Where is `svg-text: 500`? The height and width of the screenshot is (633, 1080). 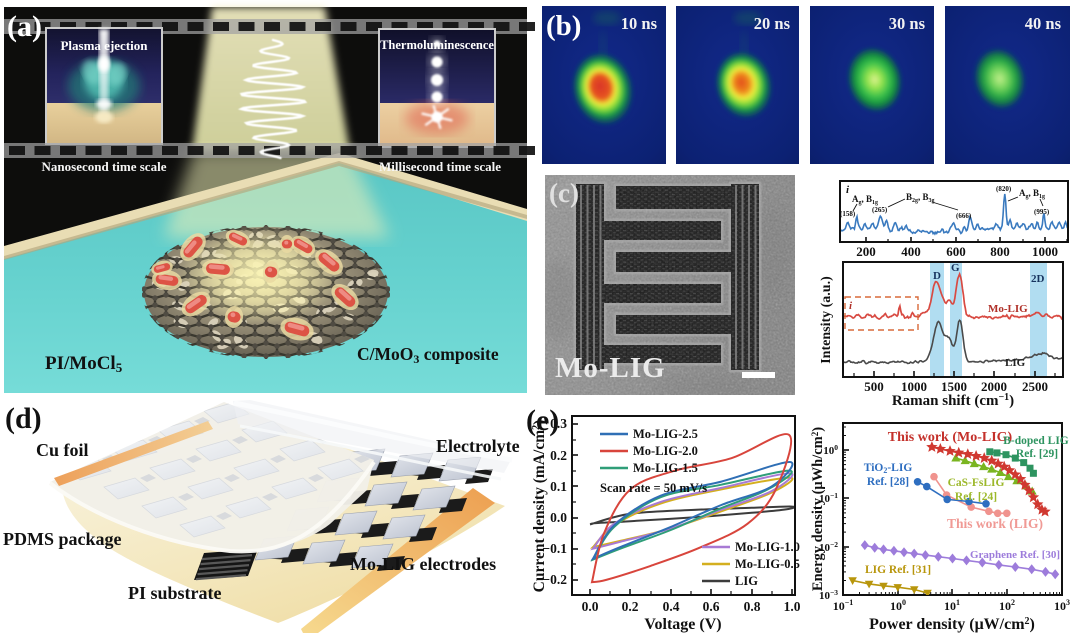 svg-text: 500 is located at coordinates (874, 386).